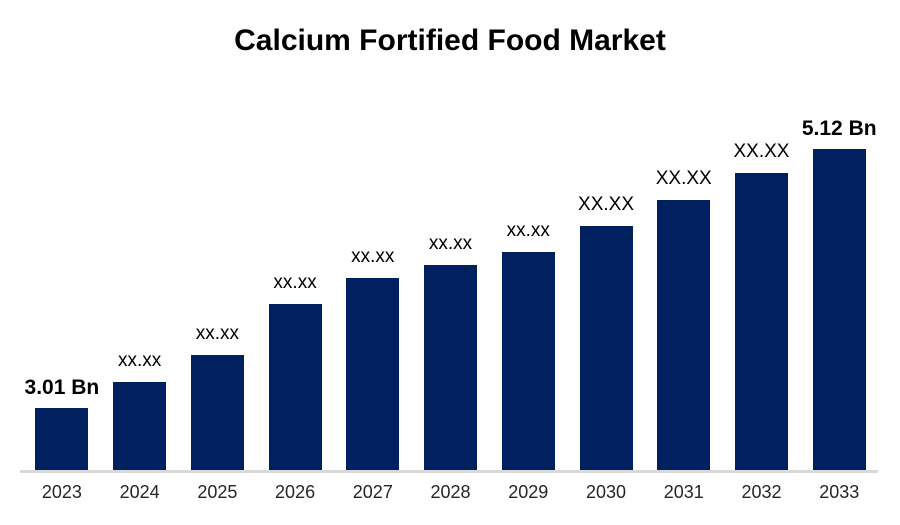 Image resolution: width=900 pixels, height=525 pixels. I want to click on bar-column-2026: xx.xx, so click(295, 372).